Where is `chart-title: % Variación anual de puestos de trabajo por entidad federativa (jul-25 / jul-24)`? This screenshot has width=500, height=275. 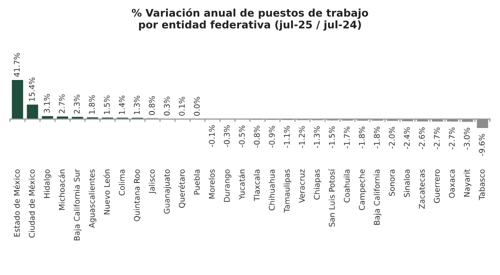
chart-title: % Variación anual de puestos de trabajo por entidad federativa (jul-25 / jul-24) is located at coordinates (250, 19).